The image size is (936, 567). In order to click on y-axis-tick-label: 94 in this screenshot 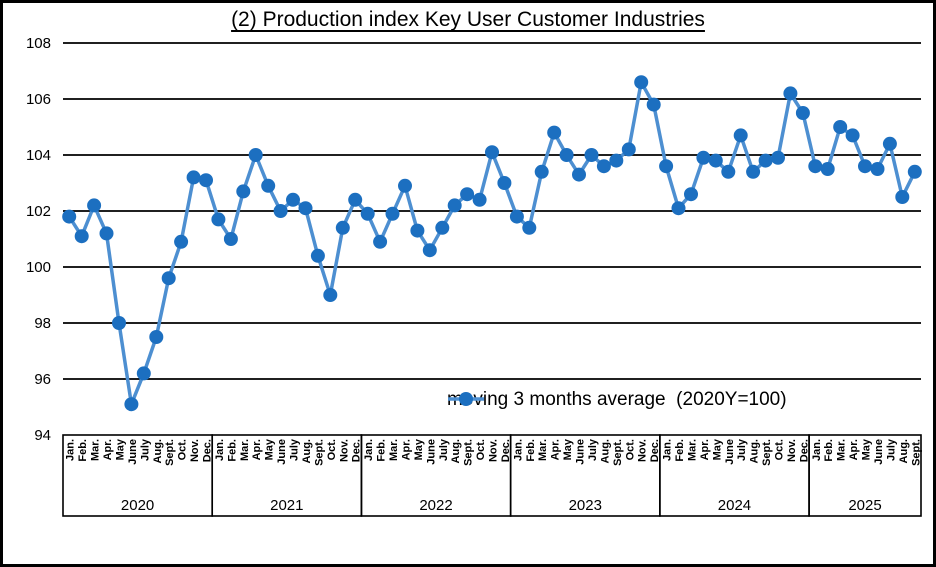, I will do `click(42, 435)`.